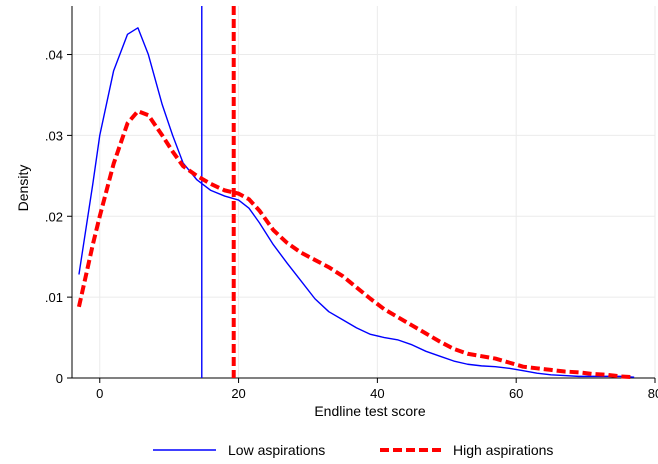 Image resolution: width=658 pixels, height=464 pixels. I want to click on legend: Low aspirations High aspirations, so click(353, 450).